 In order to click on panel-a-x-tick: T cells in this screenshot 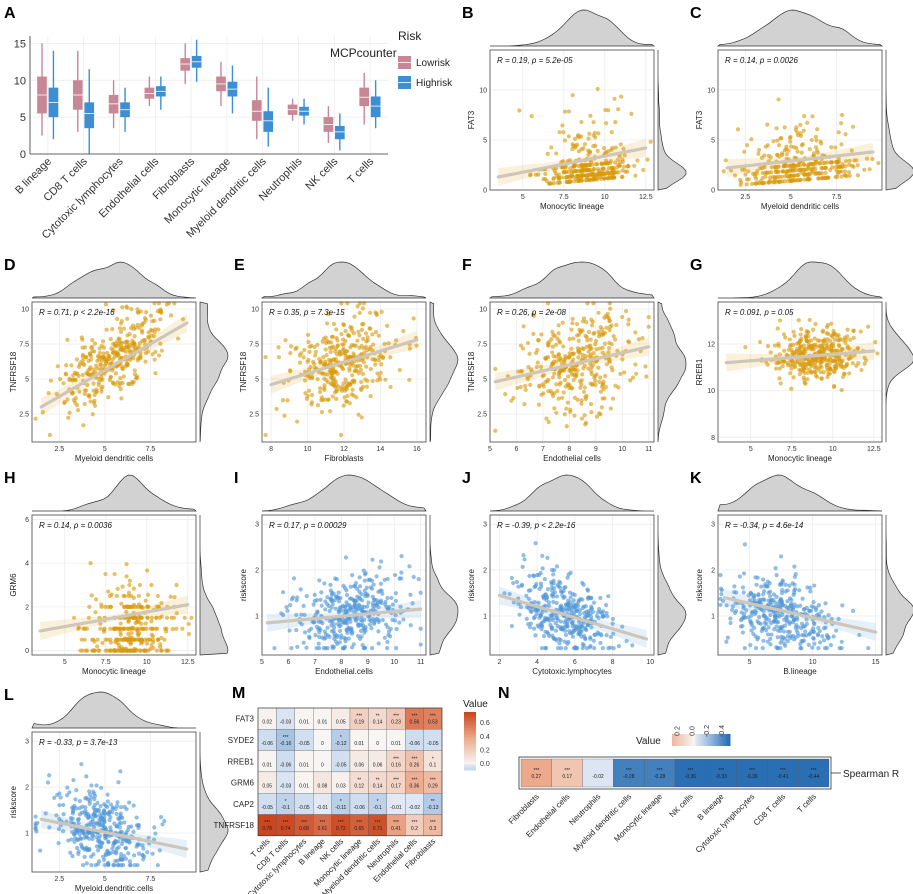, I will do `click(360, 170)`.